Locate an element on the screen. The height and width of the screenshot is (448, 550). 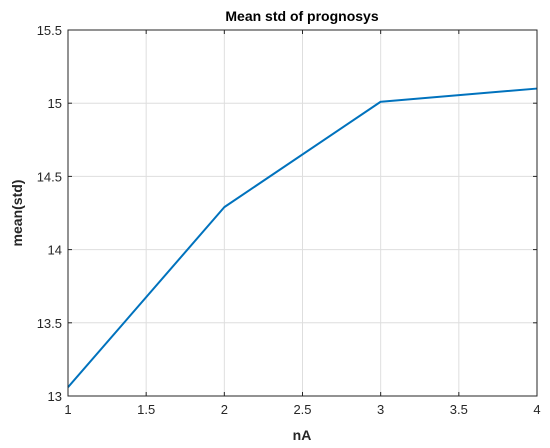
y-tick-label: 14.5 is located at coordinates (49, 176).